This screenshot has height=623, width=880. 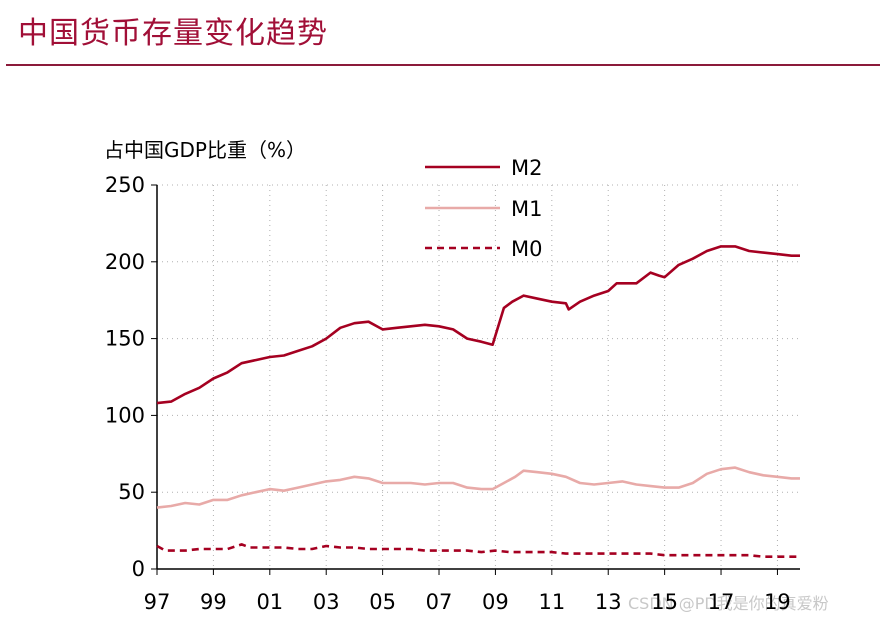 I want to click on y-tick-label: 250, so click(x=125, y=185).